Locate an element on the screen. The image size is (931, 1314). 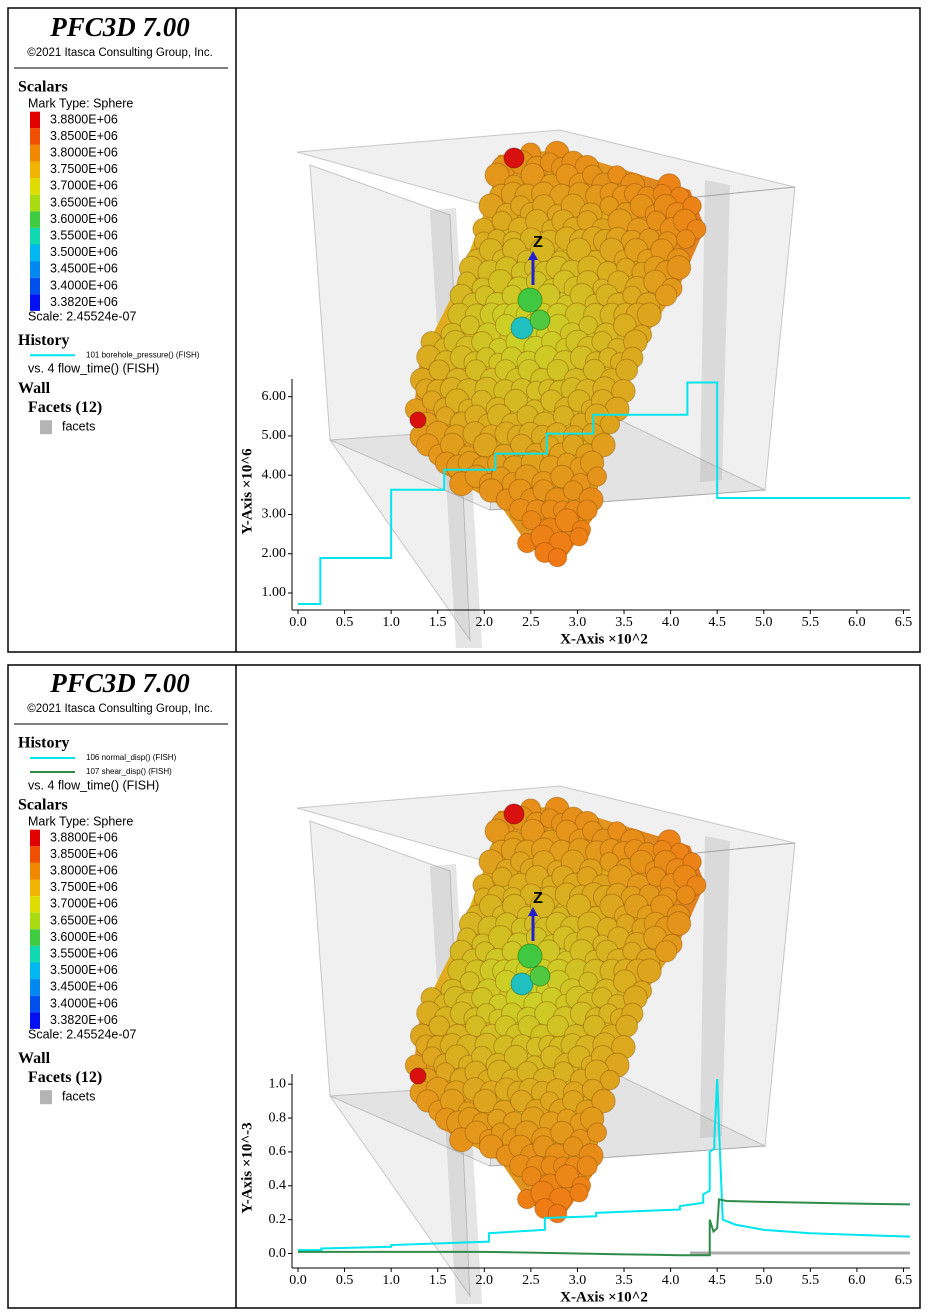
x-tick-label: 0.0 is located at coordinates (298, 1280).